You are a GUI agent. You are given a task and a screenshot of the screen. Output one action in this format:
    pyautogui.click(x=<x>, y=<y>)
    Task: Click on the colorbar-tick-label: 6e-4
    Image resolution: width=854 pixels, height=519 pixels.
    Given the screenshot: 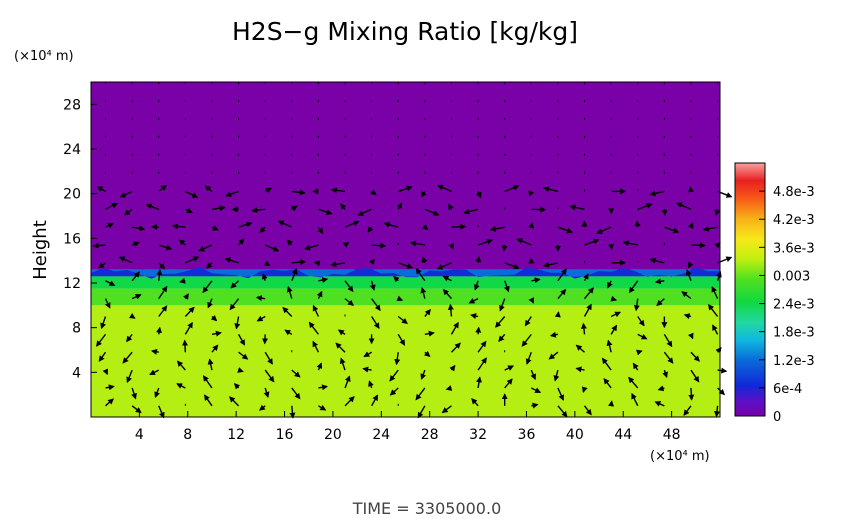 What is the action you would take?
    pyautogui.click(x=787, y=389)
    